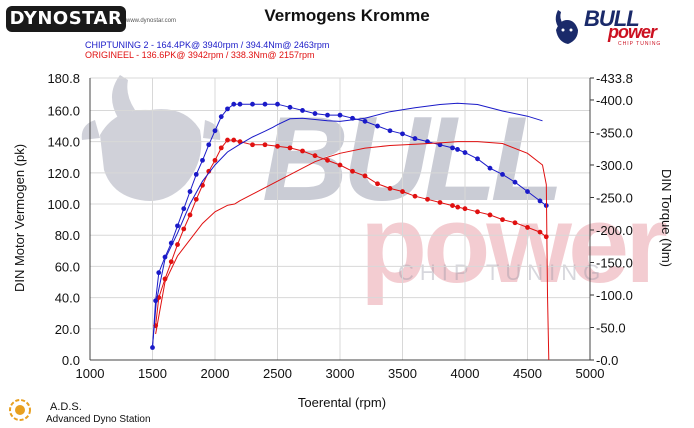 The image size is (694, 428). I want to click on y-tick-label: 180.8, so click(63, 78).